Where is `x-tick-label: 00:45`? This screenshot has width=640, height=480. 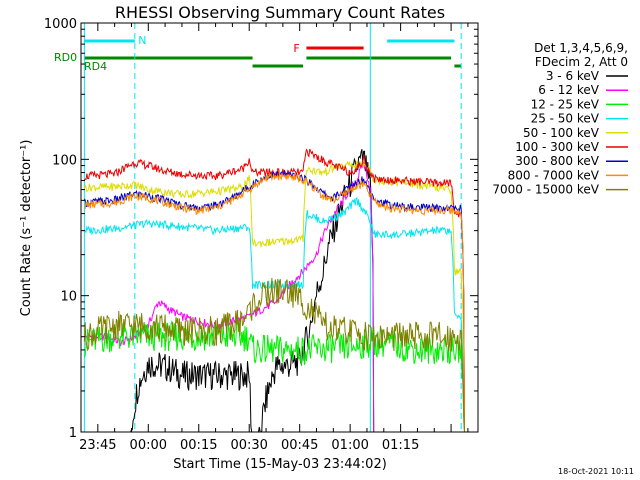
x-tick-label: 00:45 is located at coordinates (299, 445).